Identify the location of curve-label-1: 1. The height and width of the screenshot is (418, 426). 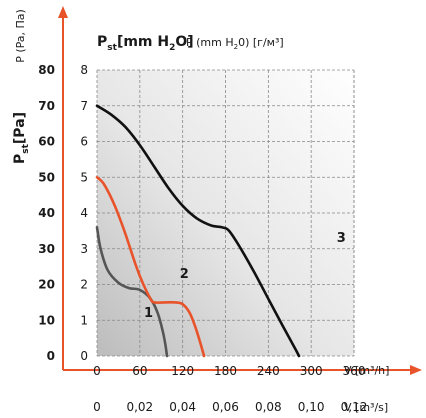
(148, 313).